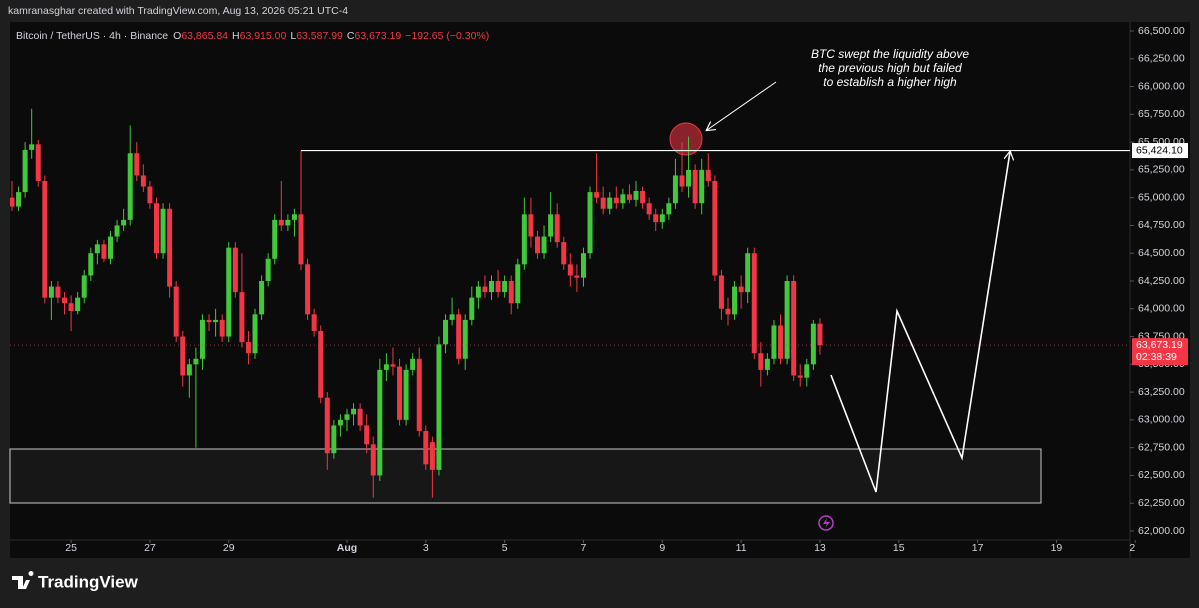  Describe the element at coordinates (319, 36) in the screenshot. I see `legend-value: 63,587.99` at that location.